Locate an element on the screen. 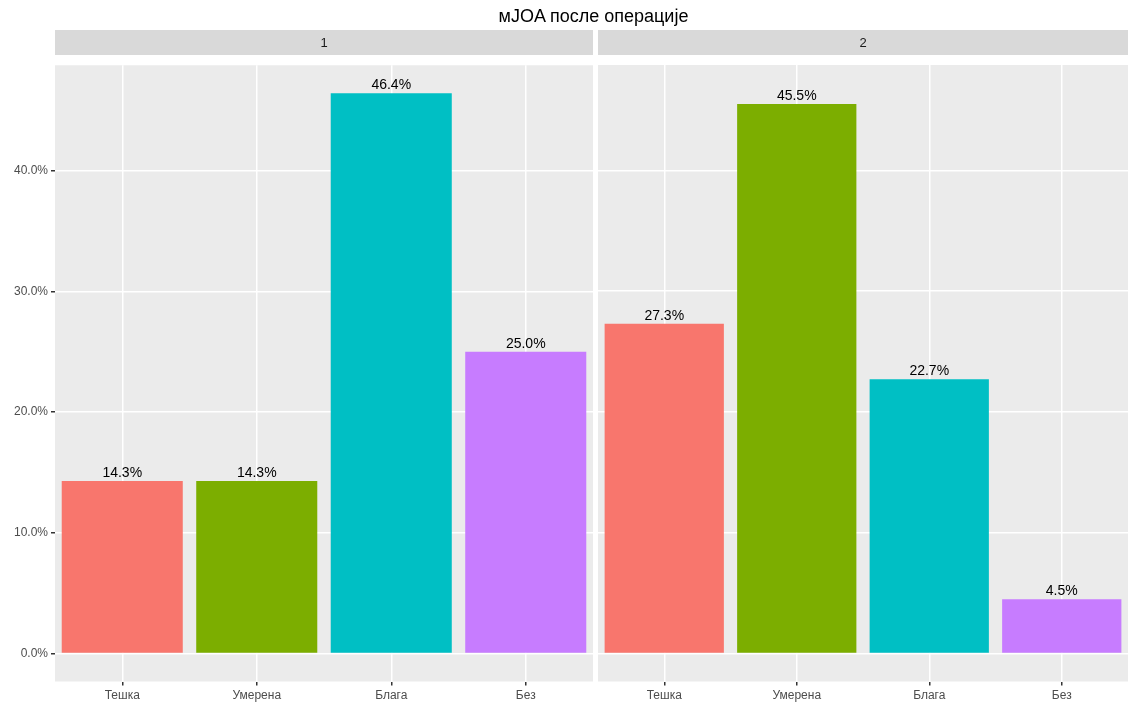 This screenshot has height=713, width=1132. chart-subtitle: 1 is located at coordinates (324, 42).